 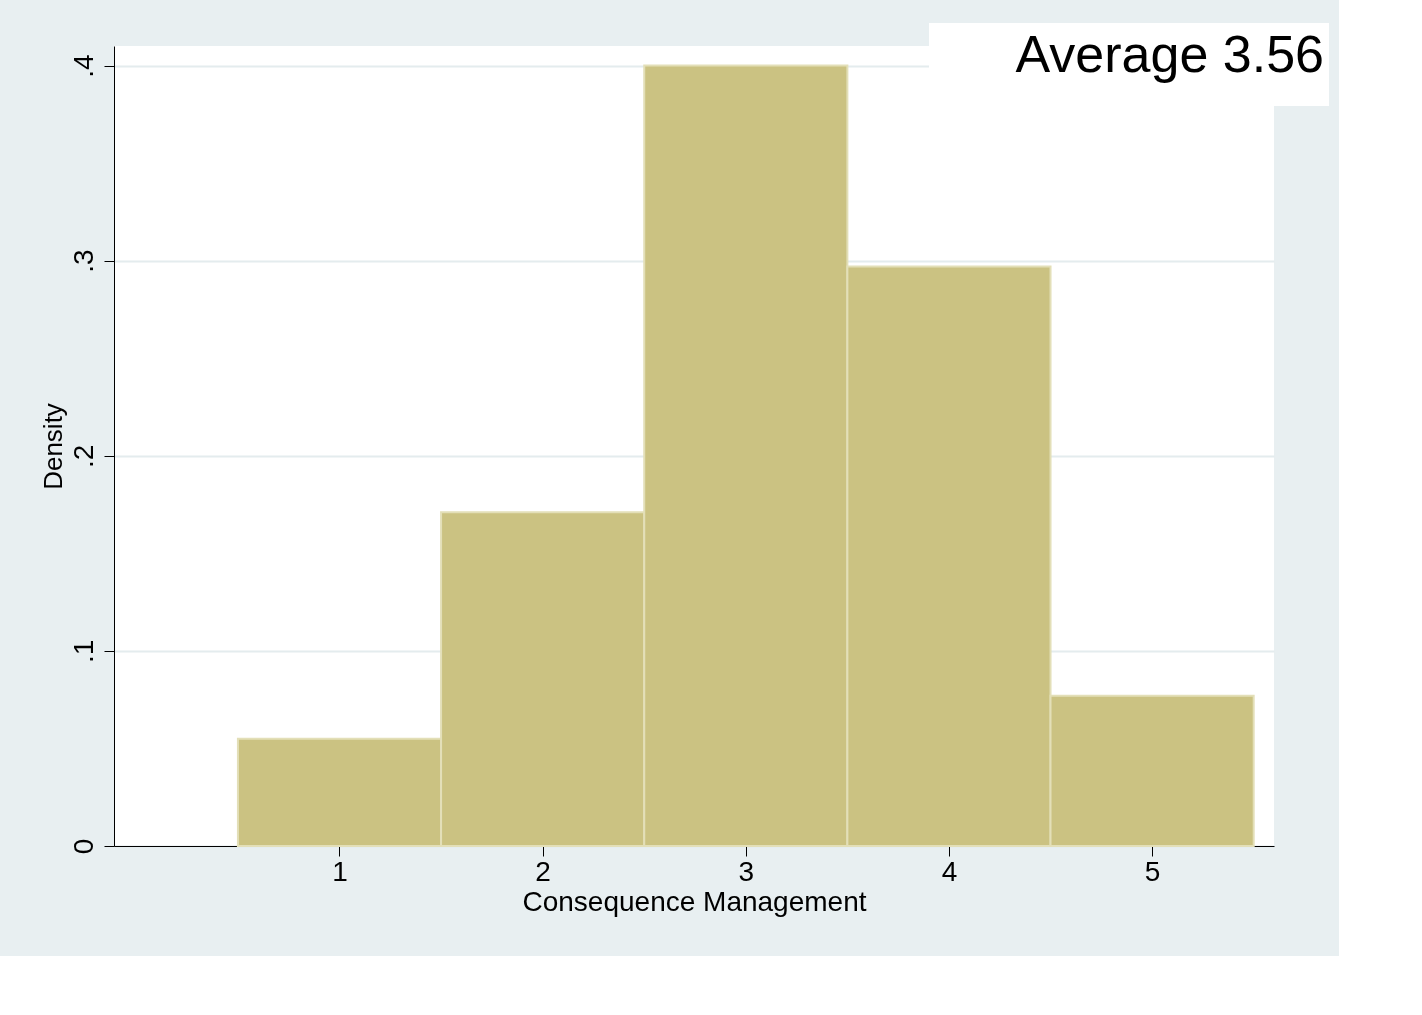 I want to click on x-tick-label: 1, so click(x=340, y=871).